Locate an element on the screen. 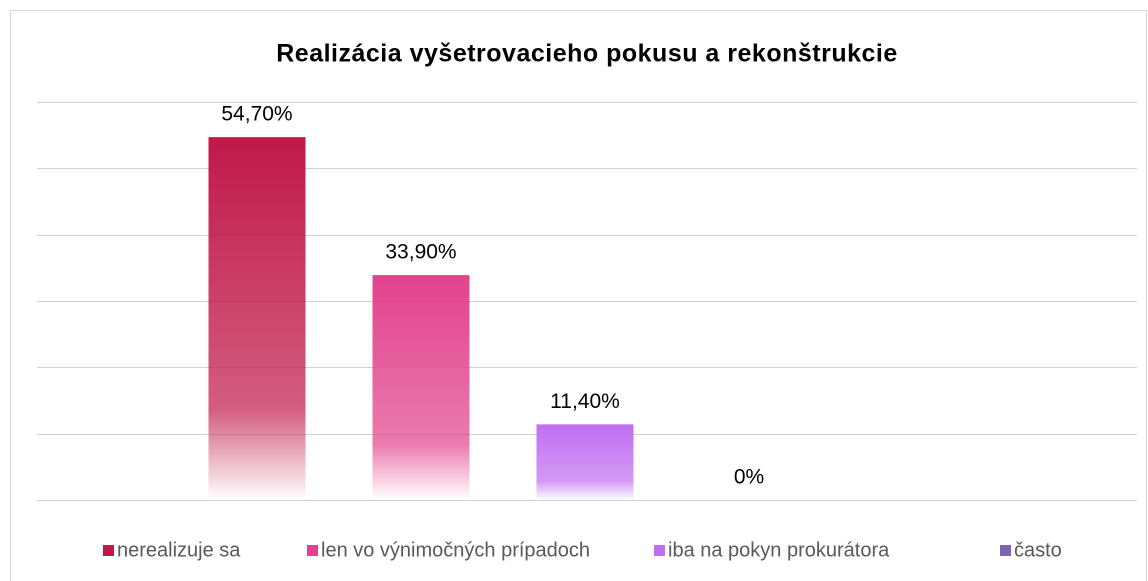 This screenshot has height=581, width=1148. data-label: 11,40% is located at coordinates (585, 401).